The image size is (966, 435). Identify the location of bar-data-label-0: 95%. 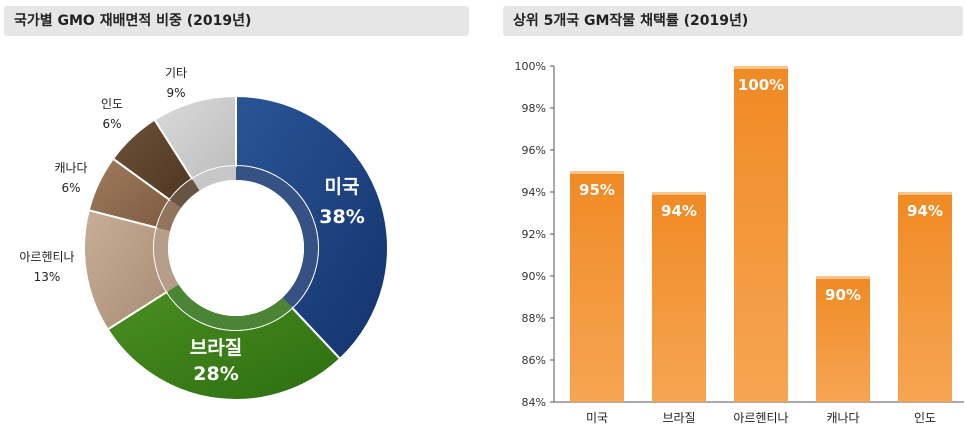
(597, 190).